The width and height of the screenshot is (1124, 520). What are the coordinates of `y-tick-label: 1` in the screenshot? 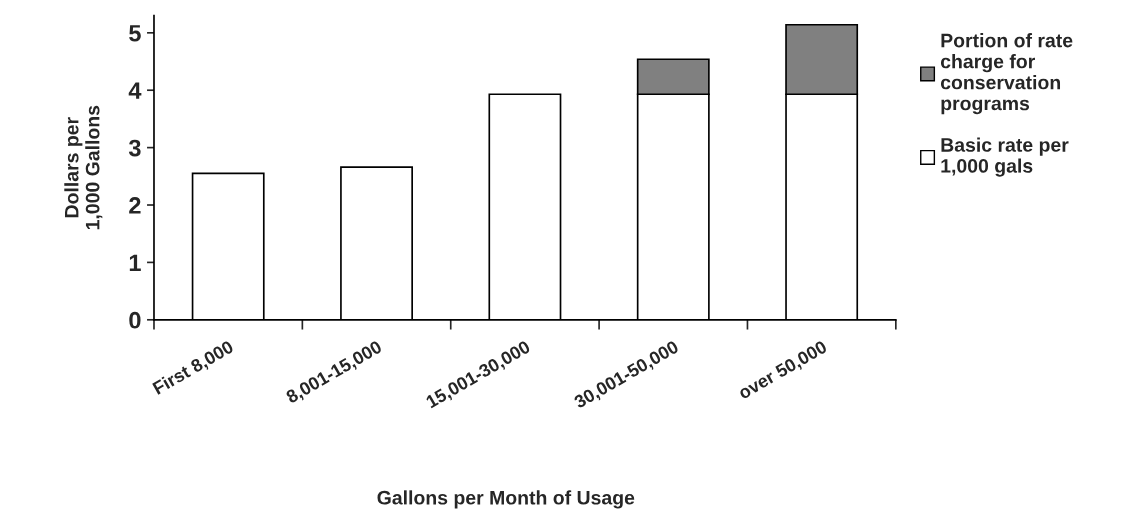 It's located at (135, 262).